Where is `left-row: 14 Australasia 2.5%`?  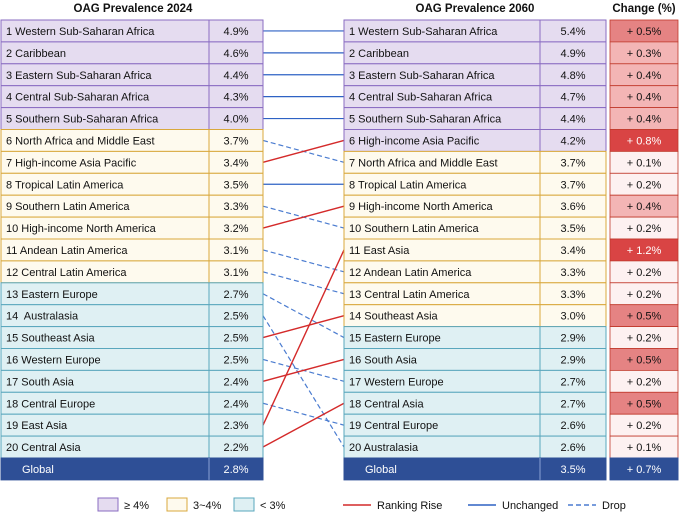 left-row: 14 Australasia 2.5% is located at coordinates (132, 316).